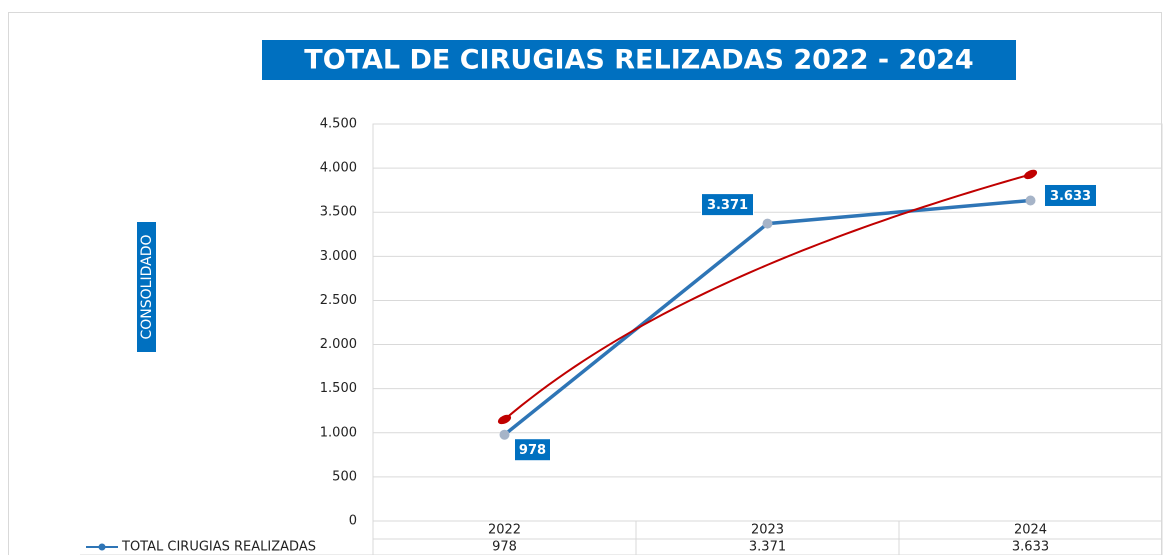 Image resolution: width=1170 pixels, height=555 pixels. What do you see at coordinates (338, 388) in the screenshot?
I see `y-tick-label: 1.500` at bounding box center [338, 388].